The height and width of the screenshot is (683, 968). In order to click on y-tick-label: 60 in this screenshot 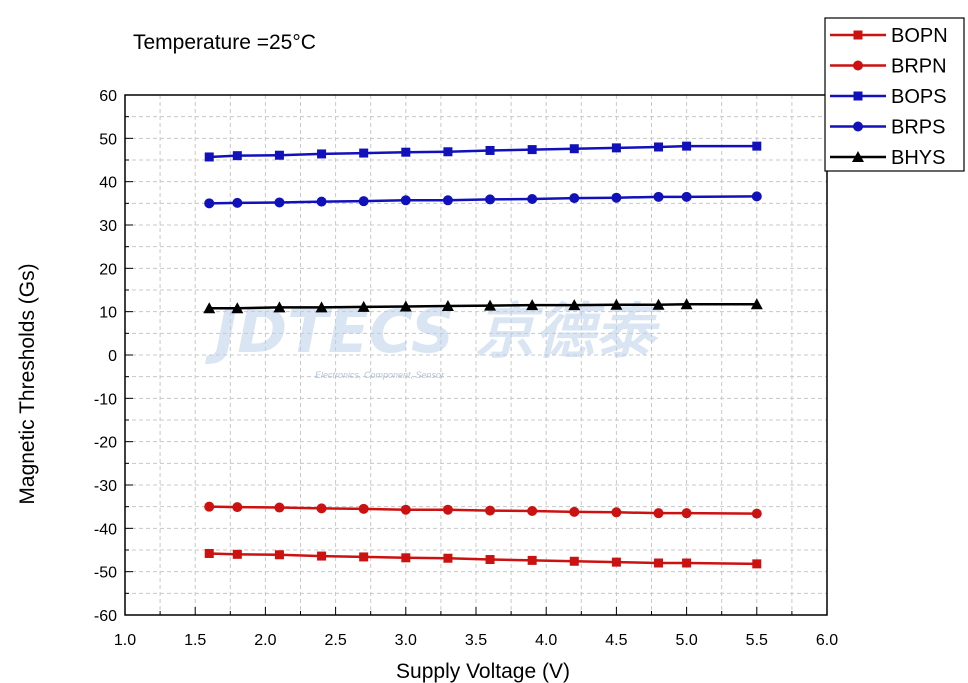, I will do `click(108, 96)`.